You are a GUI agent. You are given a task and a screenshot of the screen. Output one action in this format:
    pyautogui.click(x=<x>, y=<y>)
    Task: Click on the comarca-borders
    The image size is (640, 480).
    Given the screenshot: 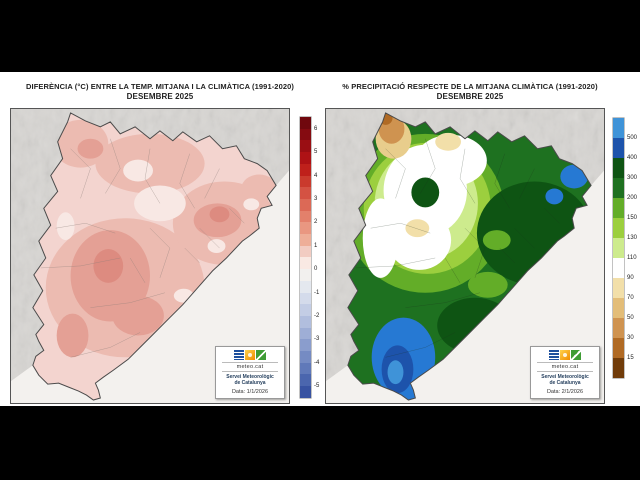 What is the action you would take?
    pyautogui.click(x=142, y=248)
    